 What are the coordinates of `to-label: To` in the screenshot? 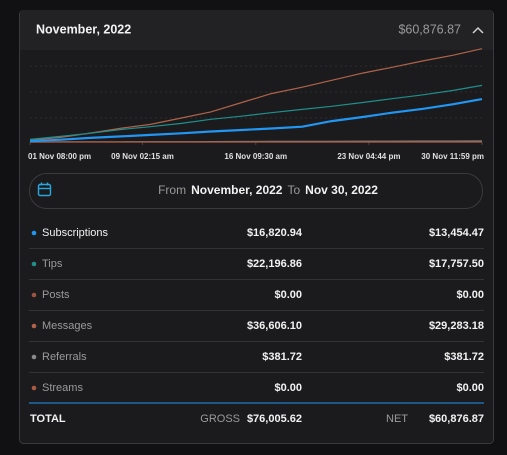 It's located at (293, 190).